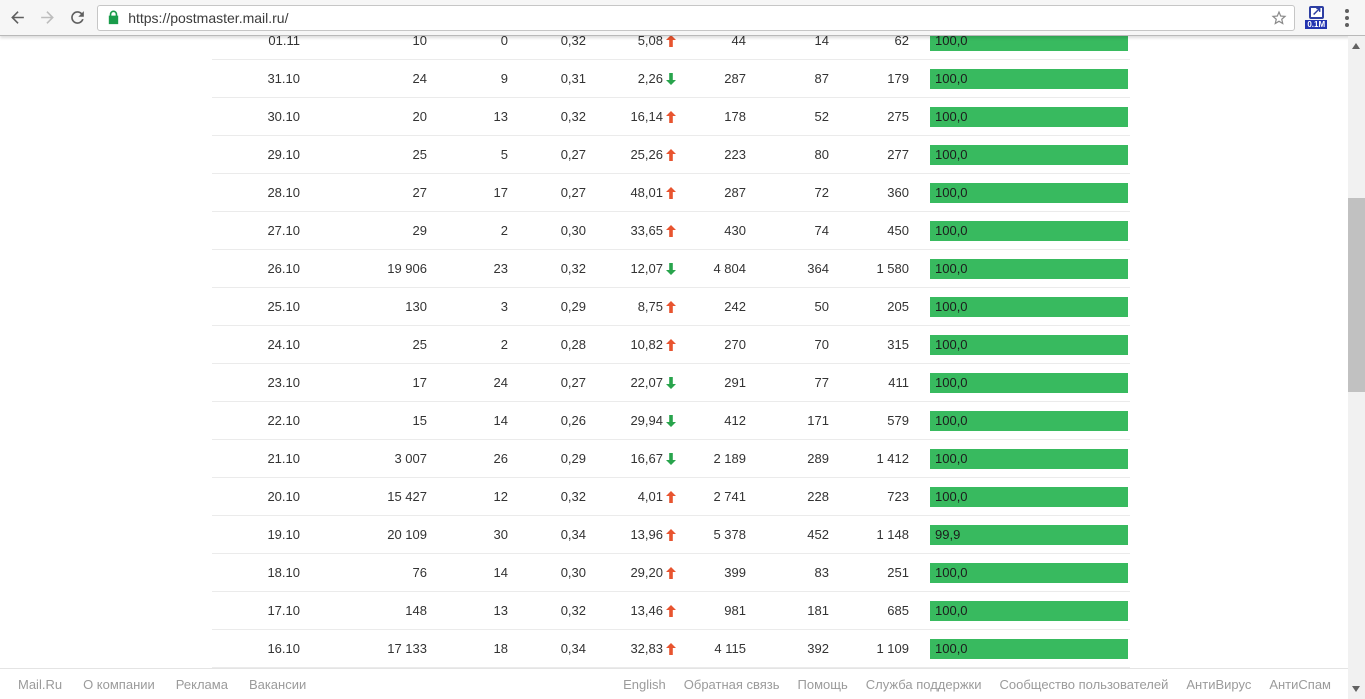 The image size is (1365, 699). What do you see at coordinates (1029, 534) in the screenshot?
I see `rate-bar-track: 99,9` at bounding box center [1029, 534].